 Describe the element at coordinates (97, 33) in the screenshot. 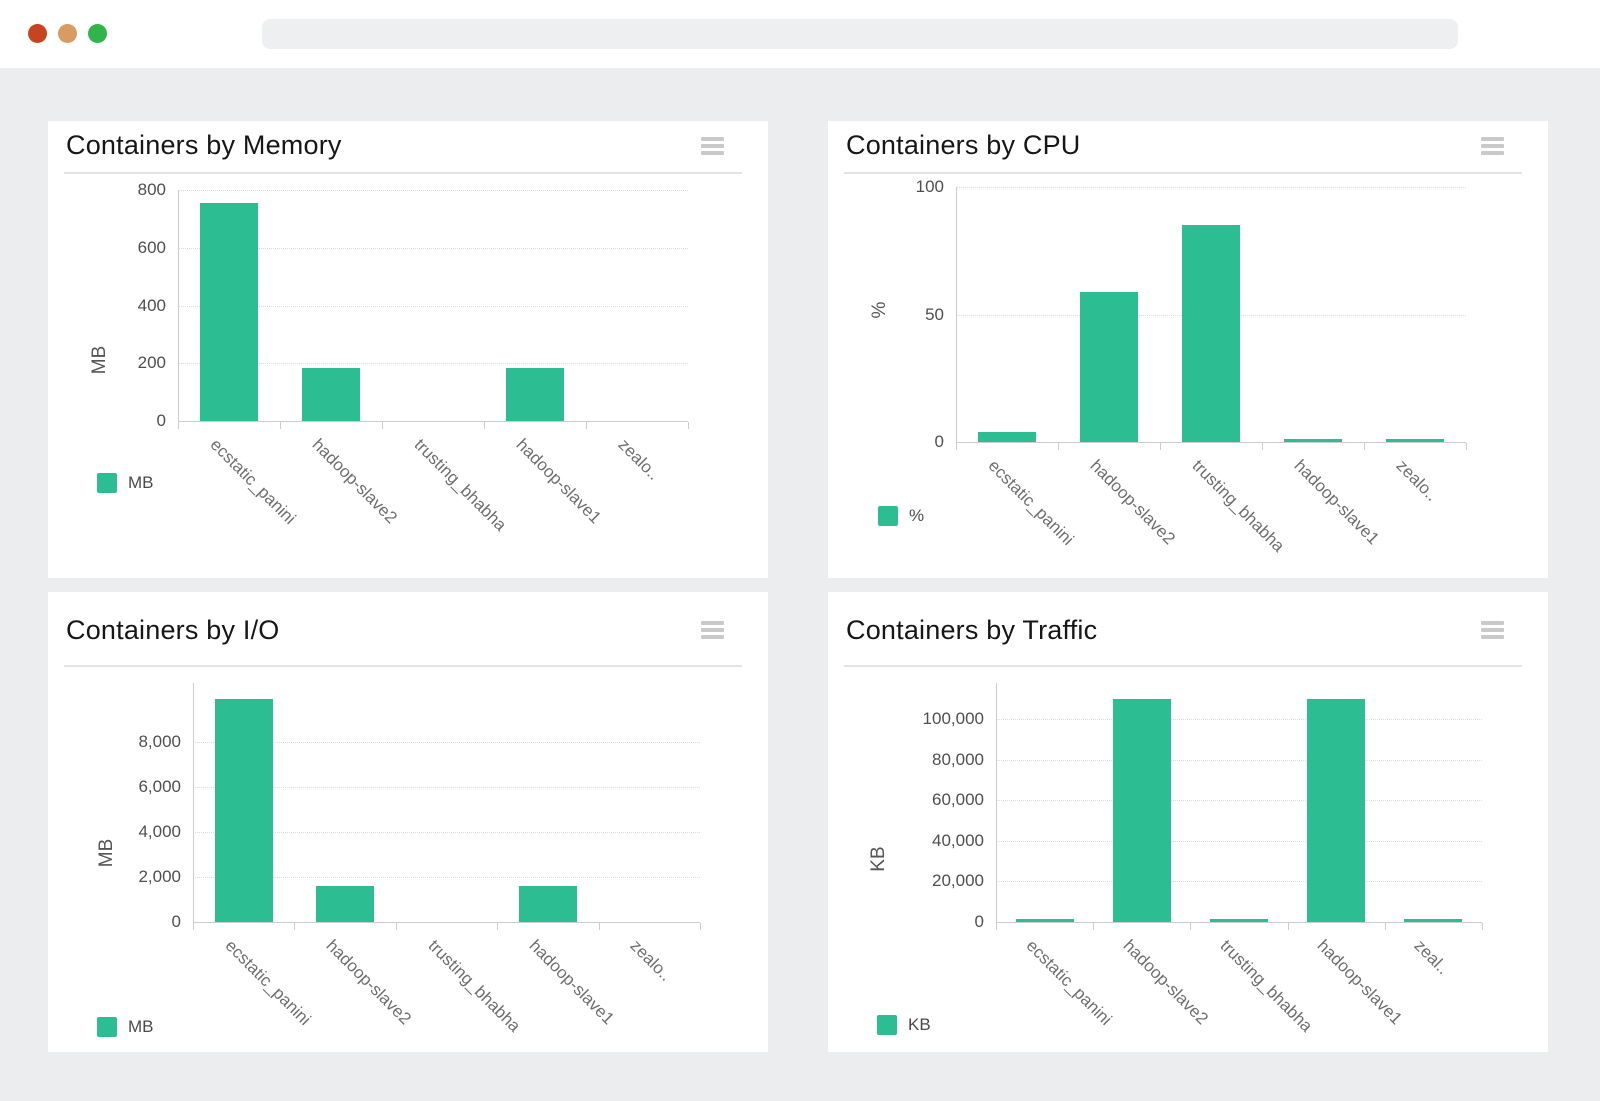

I see `maximize-button` at that location.